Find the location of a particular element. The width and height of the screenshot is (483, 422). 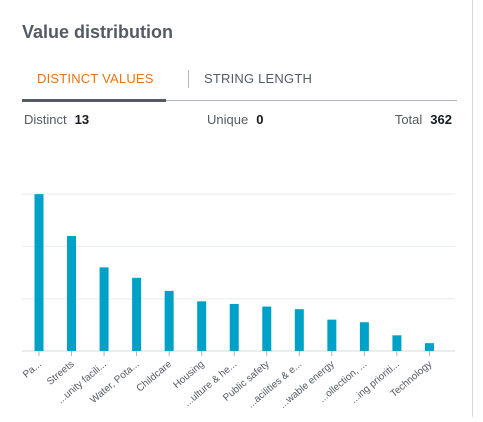

scroll-area is located at coordinates (478, 208).